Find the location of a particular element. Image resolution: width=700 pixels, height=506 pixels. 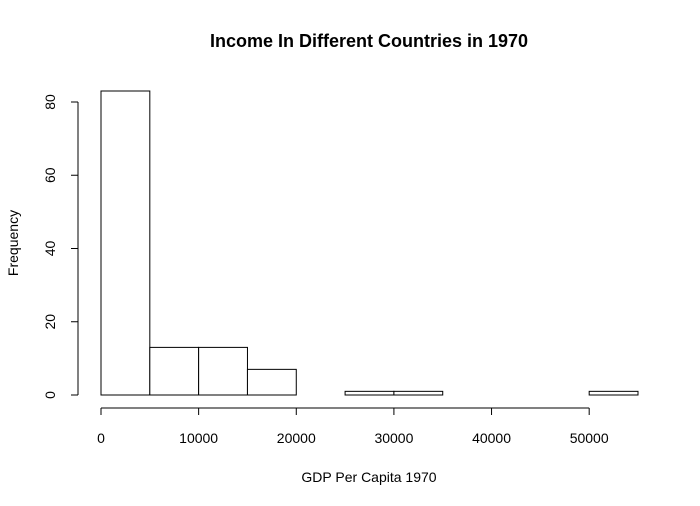

y-tick-label-3: 60 is located at coordinates (50, 175).